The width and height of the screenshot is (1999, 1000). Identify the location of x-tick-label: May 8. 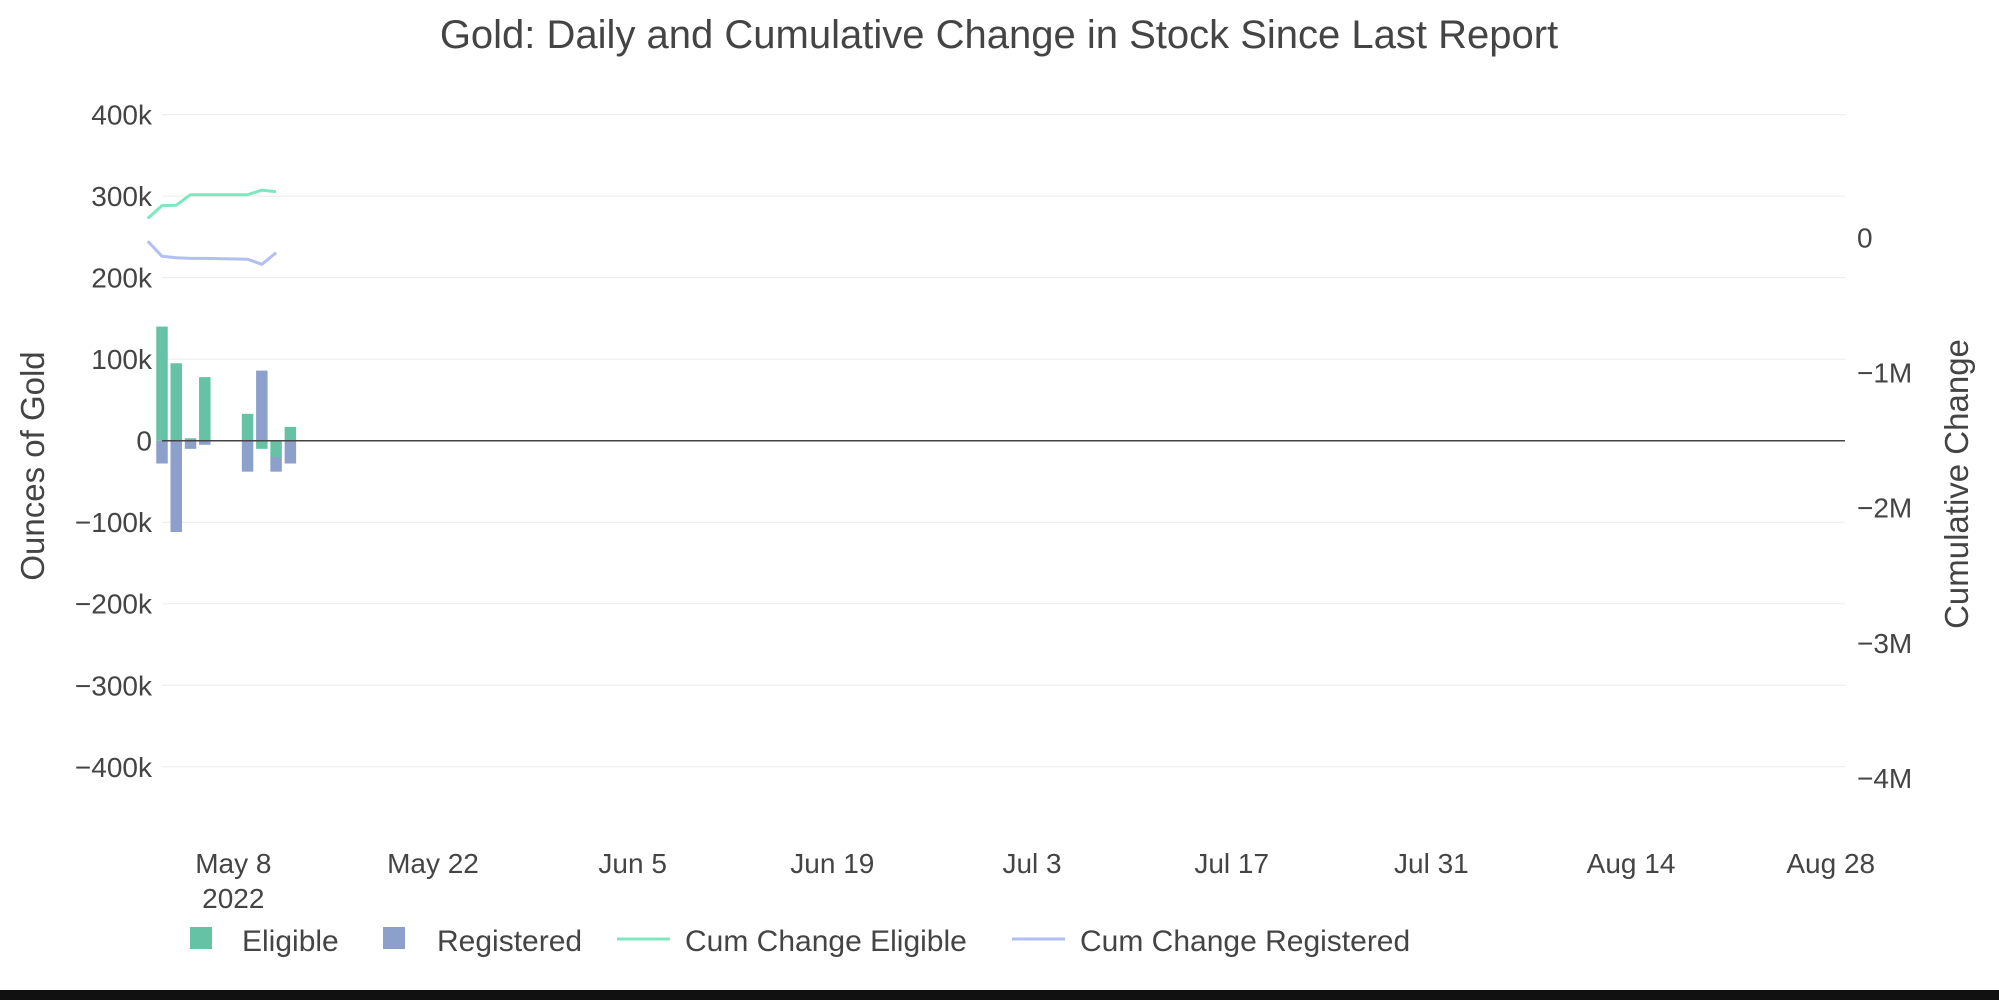
(233, 863).